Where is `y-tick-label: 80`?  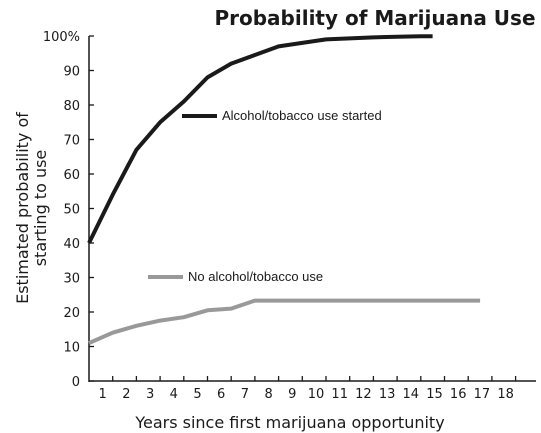
y-tick-label: 80 is located at coordinates (71, 106).